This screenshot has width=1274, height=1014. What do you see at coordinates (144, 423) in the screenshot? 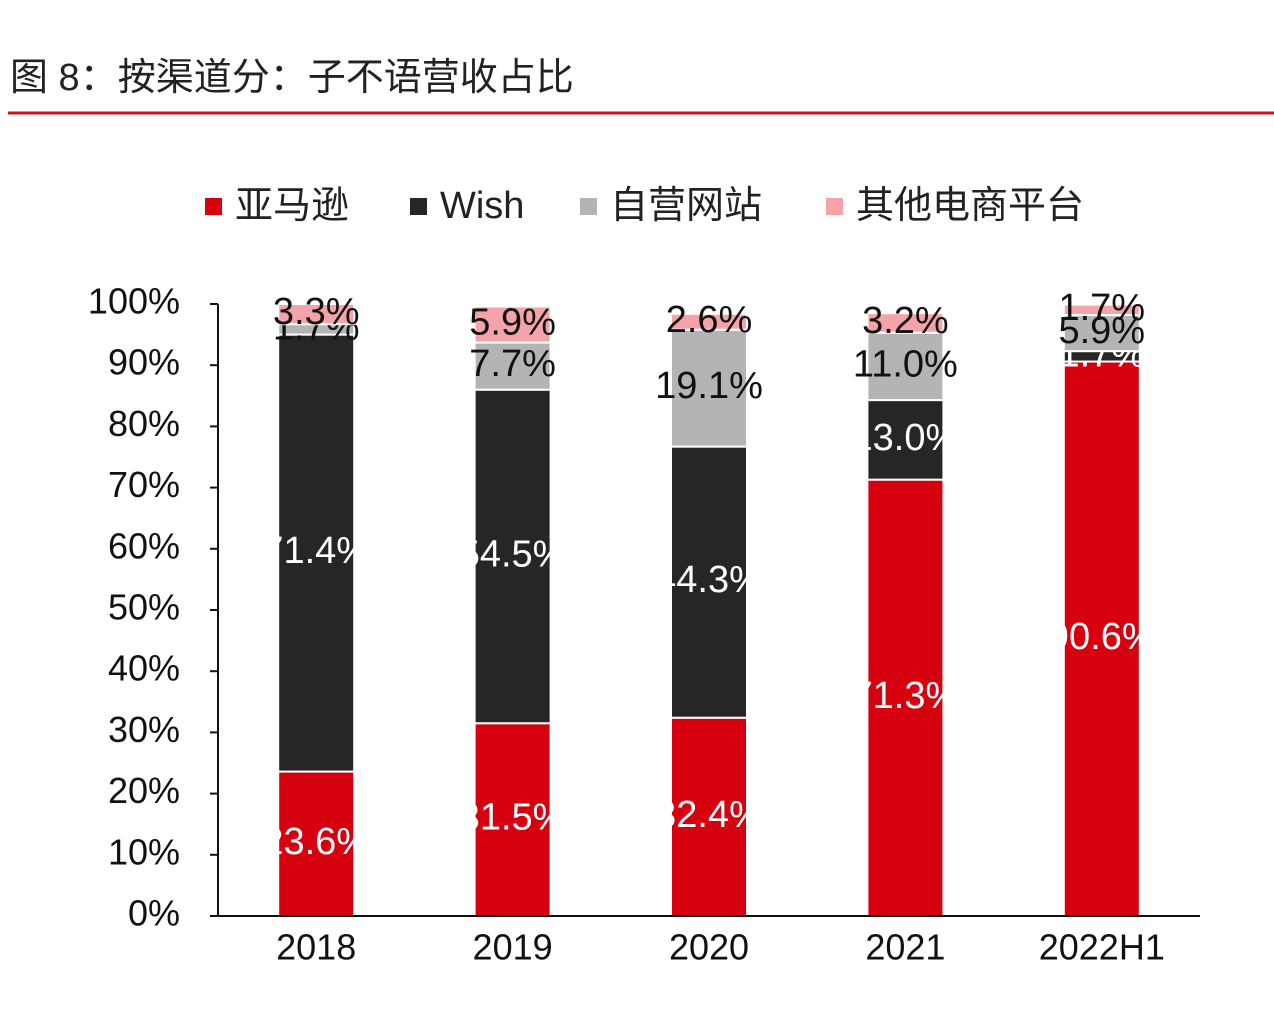
I see `y-tick-label: 80%` at bounding box center [144, 423].